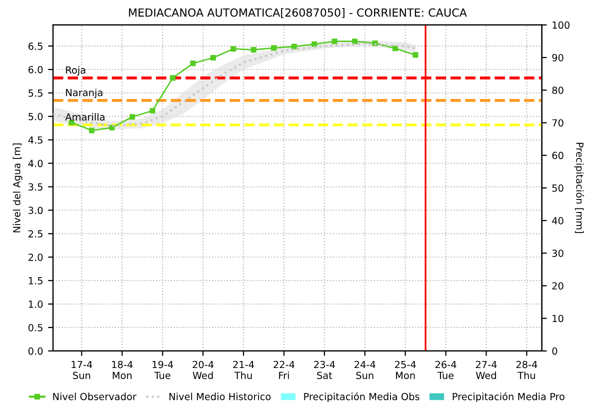 This screenshot has width=589, height=402. I want to click on x-tick-label: 18-4 Mon, so click(122, 370).